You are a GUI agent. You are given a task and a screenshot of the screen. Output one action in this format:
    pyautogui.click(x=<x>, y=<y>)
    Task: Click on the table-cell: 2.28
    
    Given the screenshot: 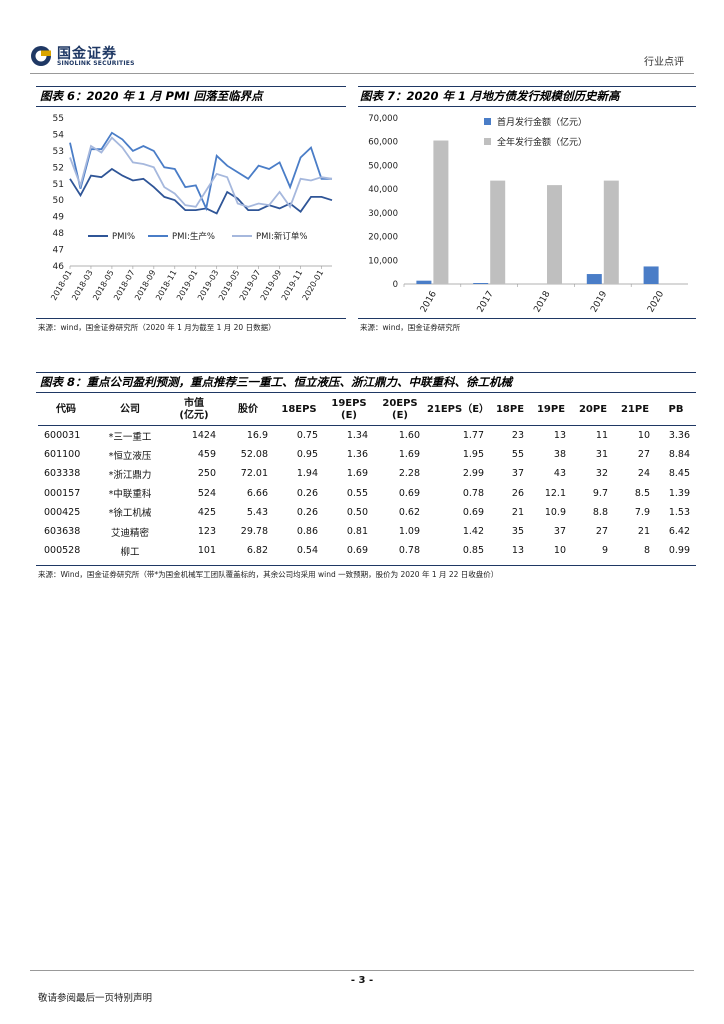 What is the action you would take?
    pyautogui.click(x=409, y=474)
    